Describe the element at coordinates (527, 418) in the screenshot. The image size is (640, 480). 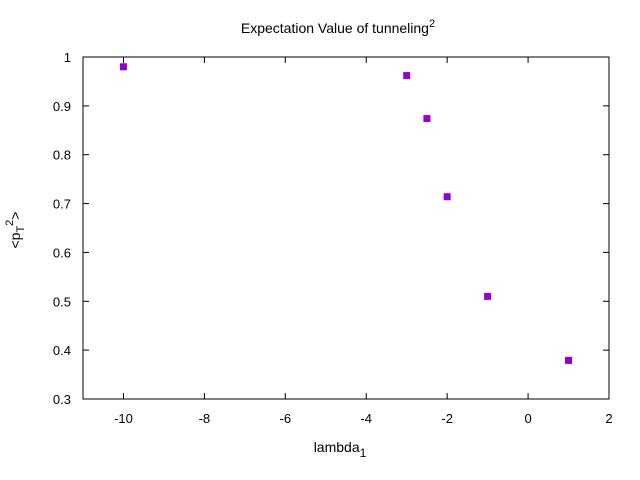
I see `x-tick-label: 0` at that location.